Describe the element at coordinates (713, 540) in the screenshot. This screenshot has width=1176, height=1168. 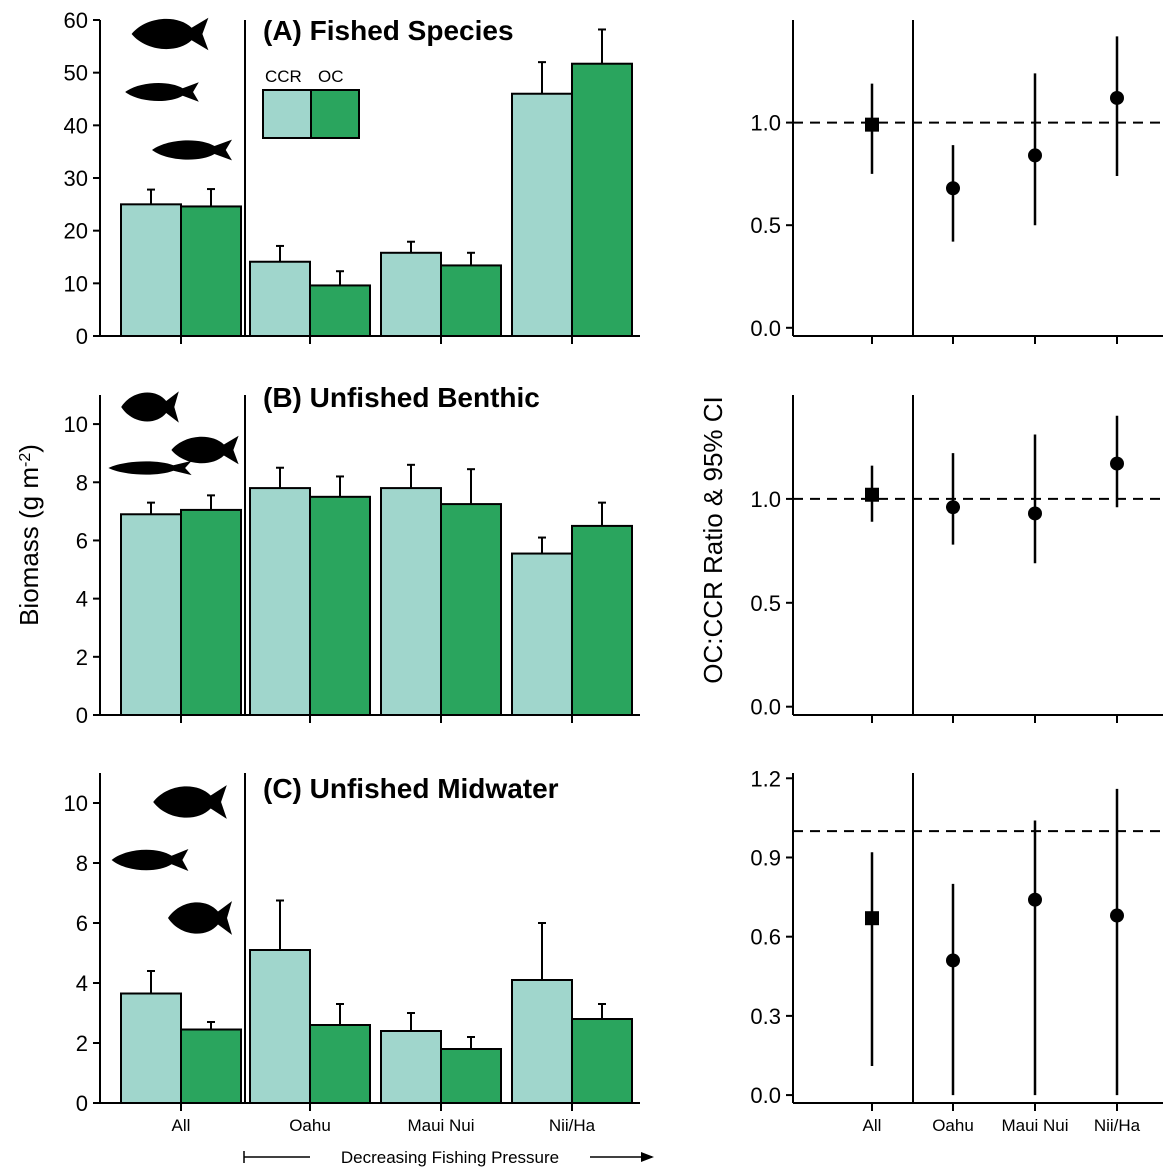
I see `right-y-axis-label: OC:CCR Ratio & 95% CI` at that location.